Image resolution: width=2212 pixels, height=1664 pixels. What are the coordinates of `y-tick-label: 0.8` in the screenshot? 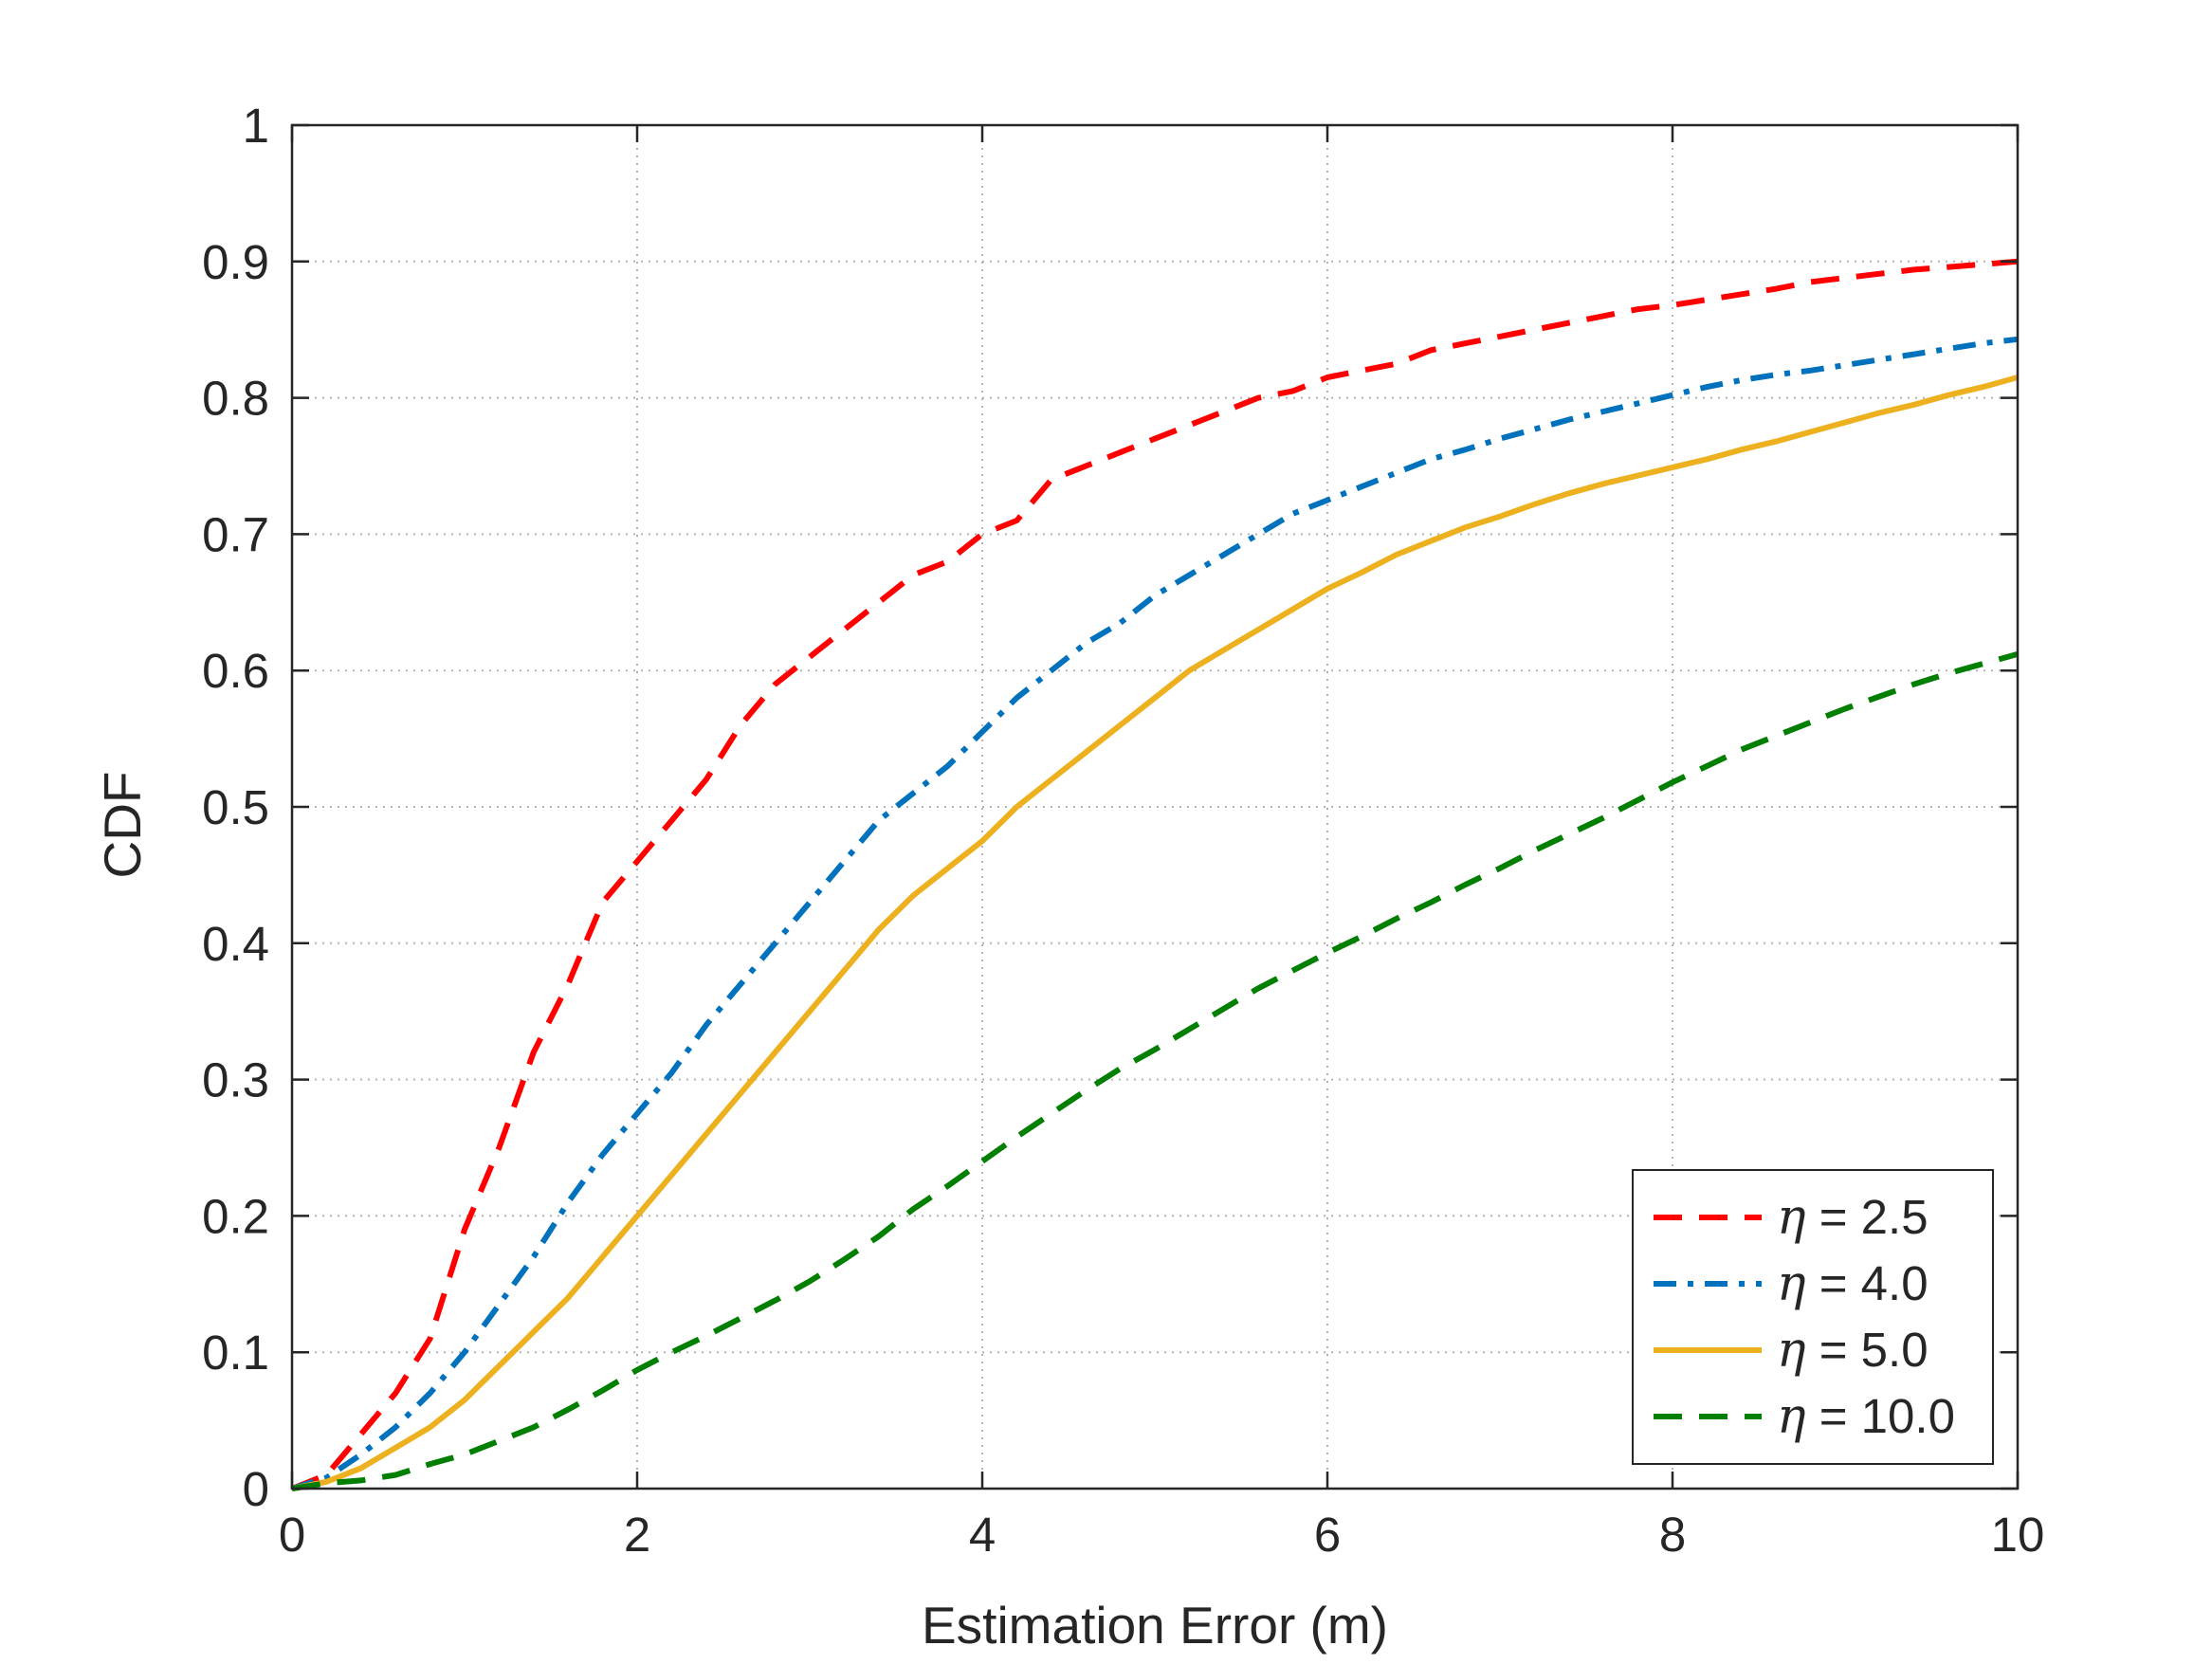 It's located at (235, 399).